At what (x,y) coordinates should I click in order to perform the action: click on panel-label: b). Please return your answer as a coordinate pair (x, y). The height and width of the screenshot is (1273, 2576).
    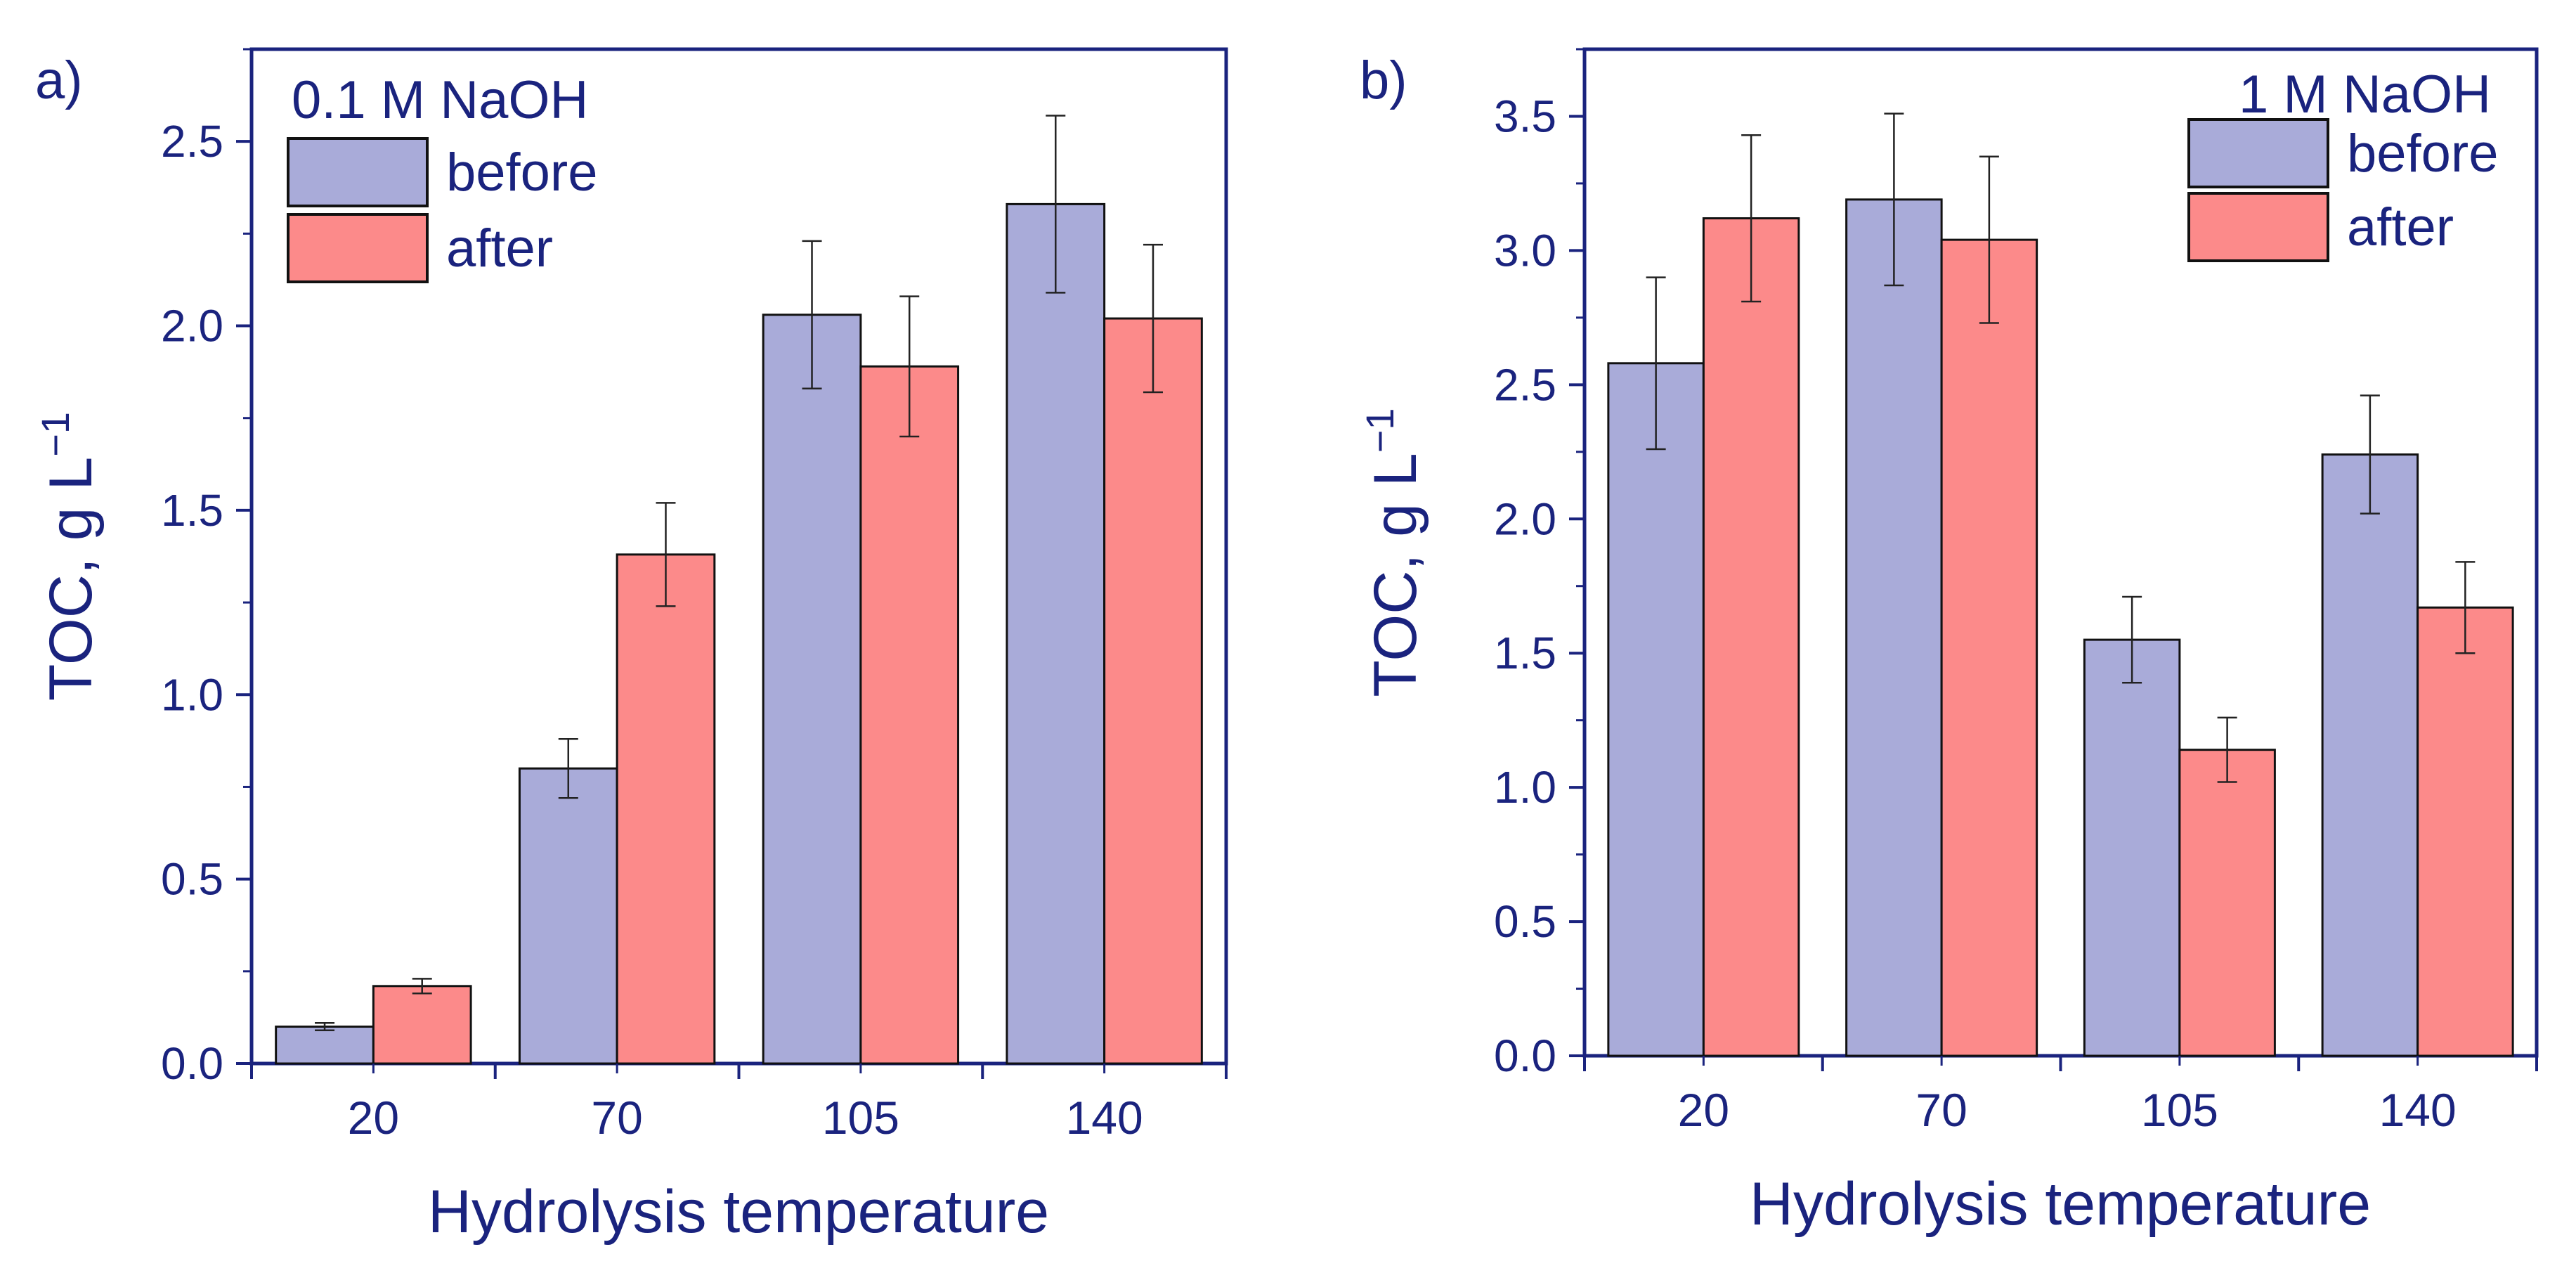
    Looking at the image, I should click on (1383, 80).